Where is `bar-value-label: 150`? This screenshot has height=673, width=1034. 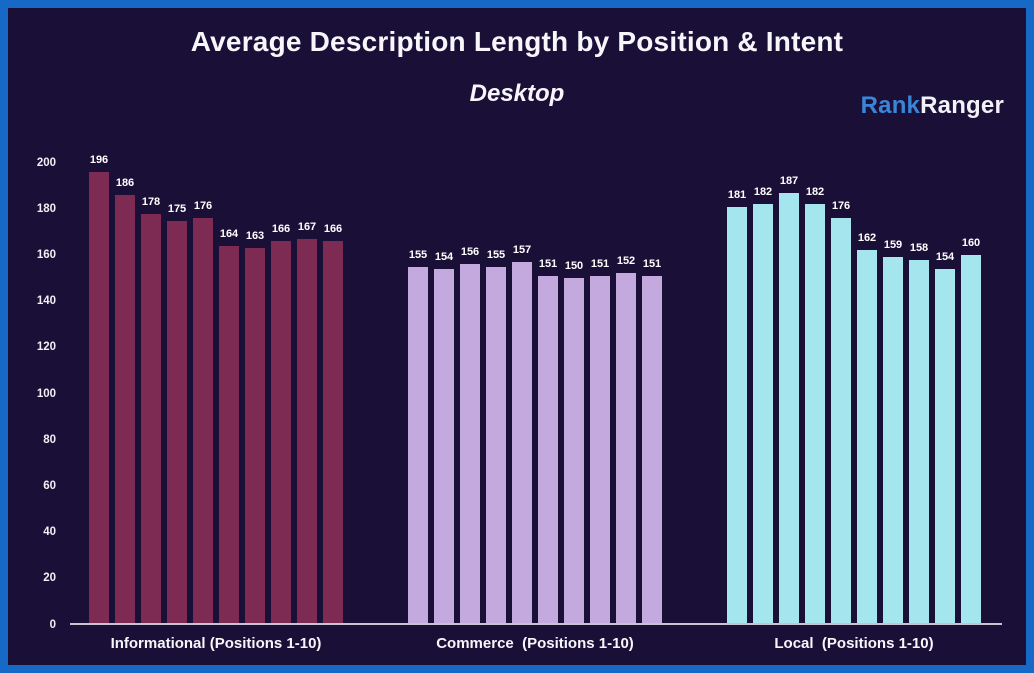
bar-value-label: 150 is located at coordinates (574, 266).